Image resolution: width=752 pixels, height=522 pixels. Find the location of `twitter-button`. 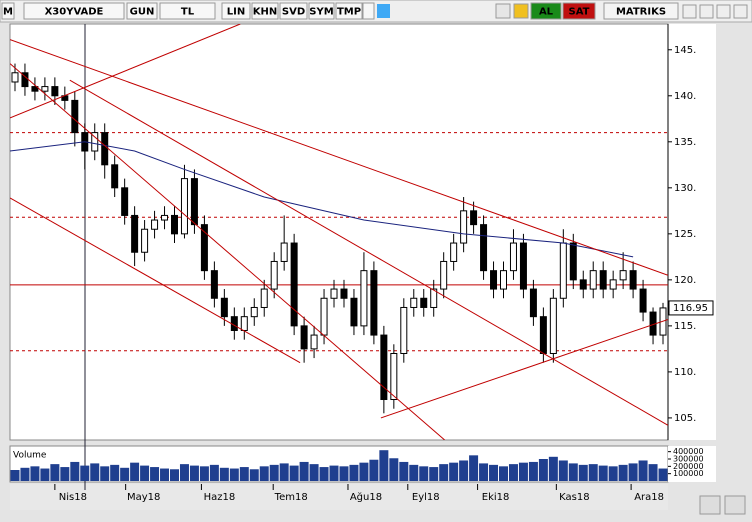

twitter-button is located at coordinates (383, 11).